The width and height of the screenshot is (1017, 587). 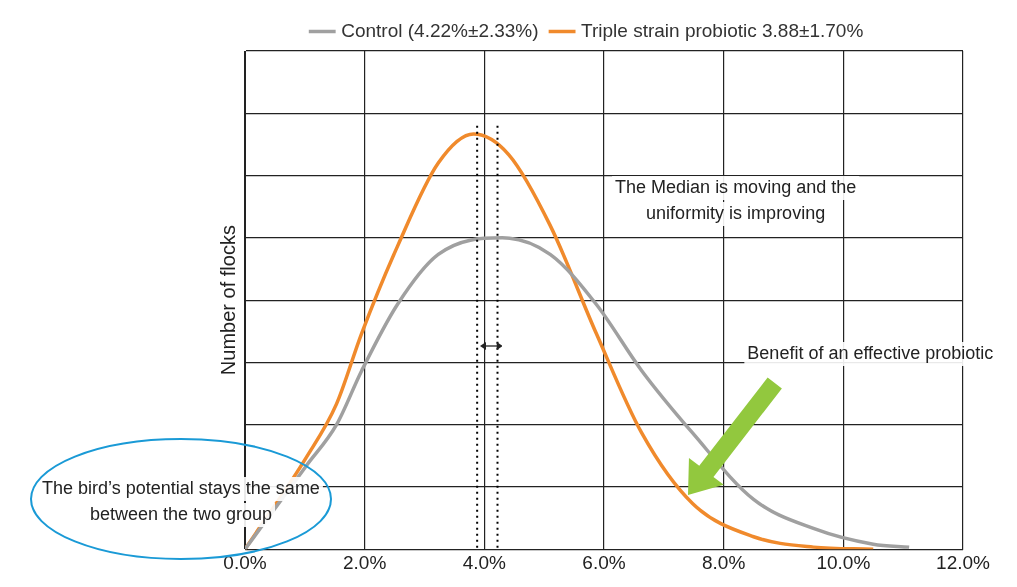 I want to click on x-tick-label: 12.0%, so click(x=963, y=562).